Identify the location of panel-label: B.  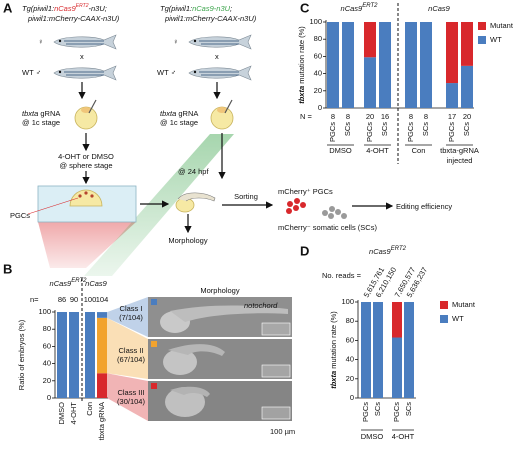
(7, 268).